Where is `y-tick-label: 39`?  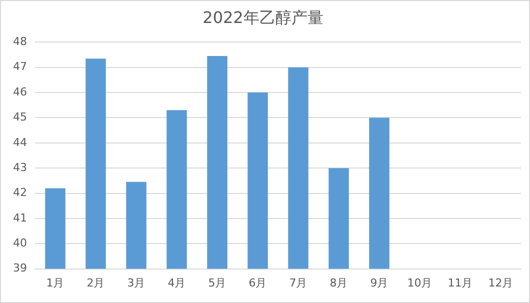 y-tick-label: 39 is located at coordinates (19, 268).